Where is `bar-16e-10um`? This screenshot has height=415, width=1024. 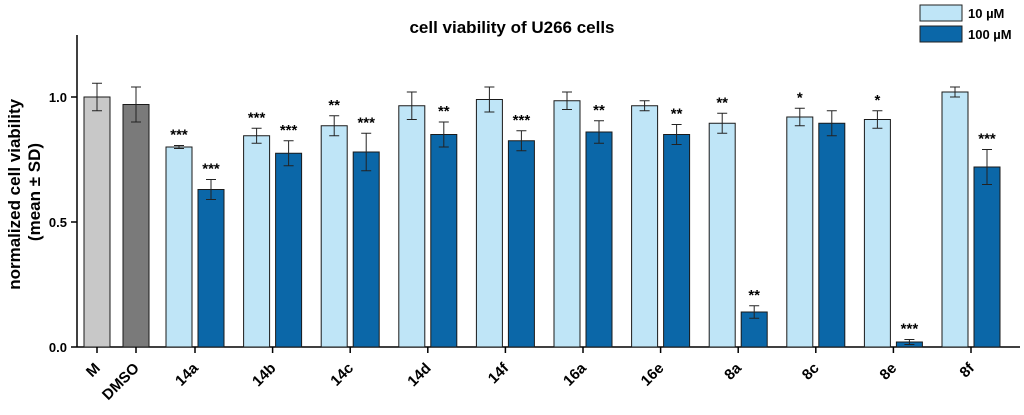
bar-16e-10um is located at coordinates (645, 226).